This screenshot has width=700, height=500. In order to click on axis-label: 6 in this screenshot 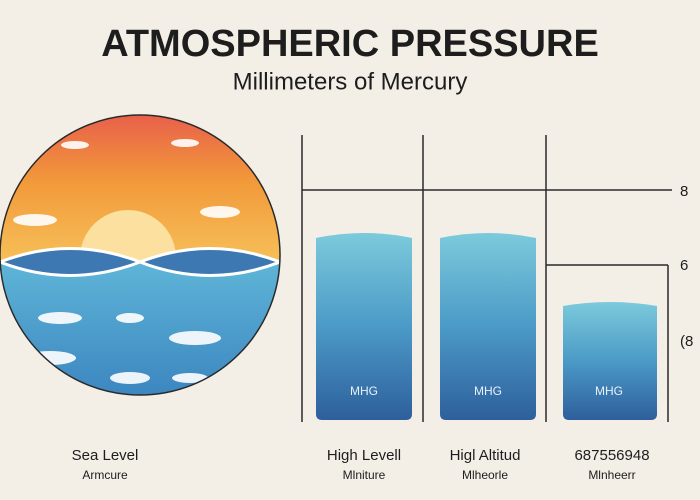, I will do `click(684, 265)`.